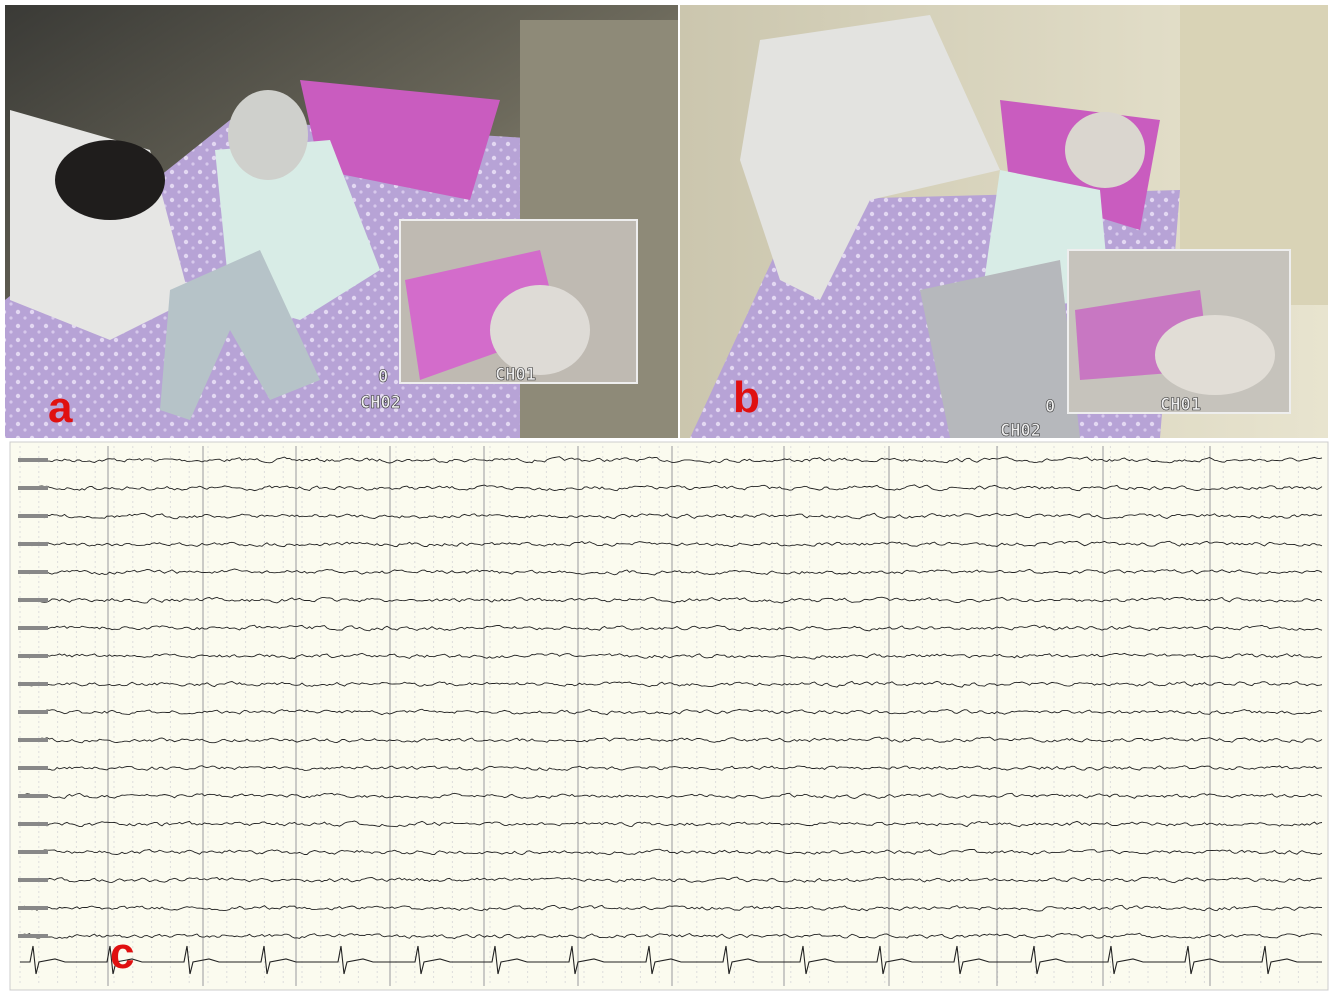 This screenshot has height=994, width=1335. What do you see at coordinates (122, 953) in the screenshot?
I see `panel-label: c` at bounding box center [122, 953].